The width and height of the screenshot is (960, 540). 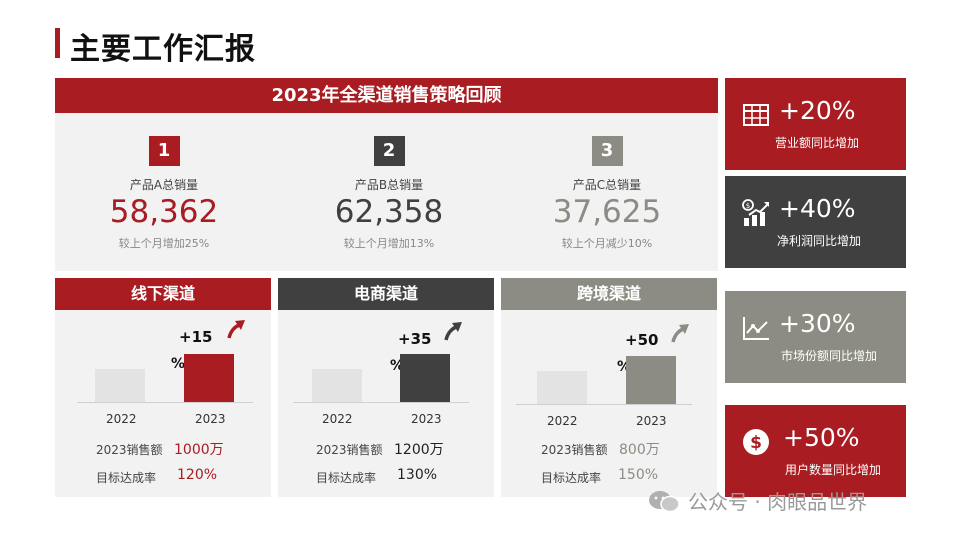 I want to click on kpi-card-market-share: +30% 市场份额同比增加, so click(x=815, y=337).